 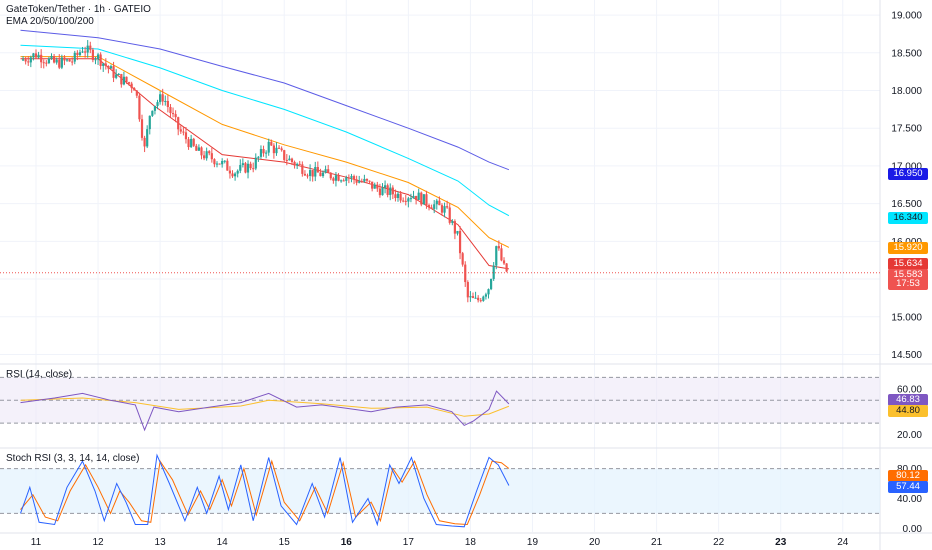 I want to click on price-tag: 16.950, so click(x=908, y=174).